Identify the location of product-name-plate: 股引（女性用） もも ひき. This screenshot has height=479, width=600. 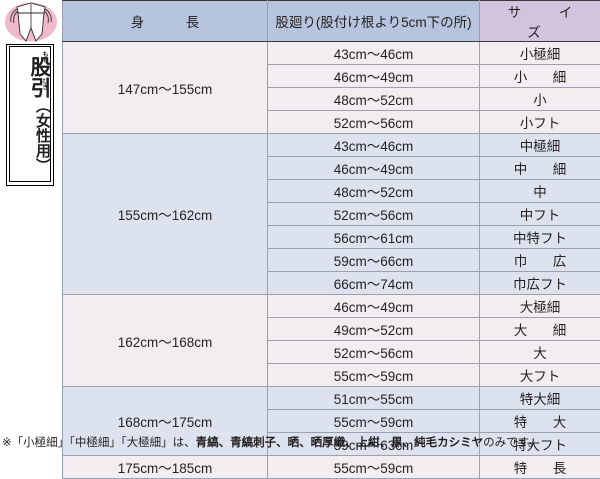
(30, 115).